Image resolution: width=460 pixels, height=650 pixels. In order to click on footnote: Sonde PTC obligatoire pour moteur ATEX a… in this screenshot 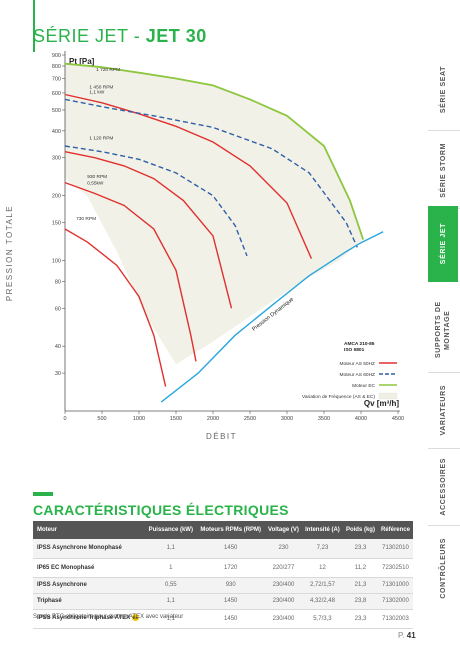, I will do `click(108, 617)`.